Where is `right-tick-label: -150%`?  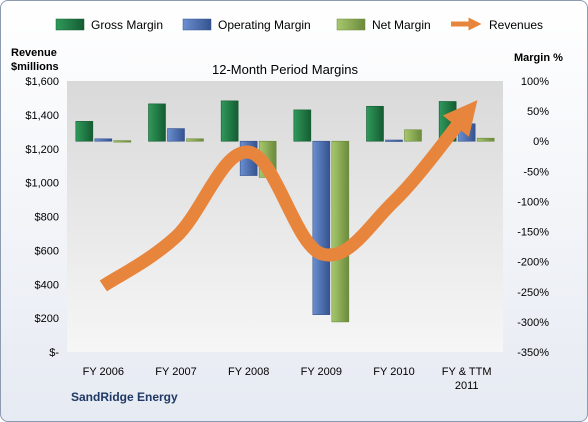
right-tick-label: -150% is located at coordinates (533, 233).